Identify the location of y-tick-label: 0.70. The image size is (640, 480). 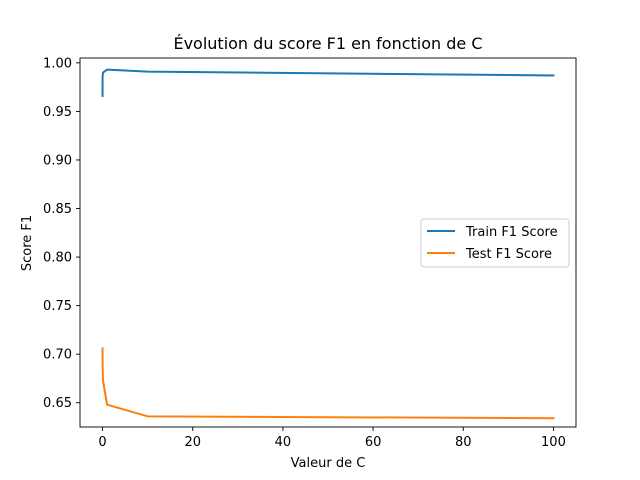
(57, 355).